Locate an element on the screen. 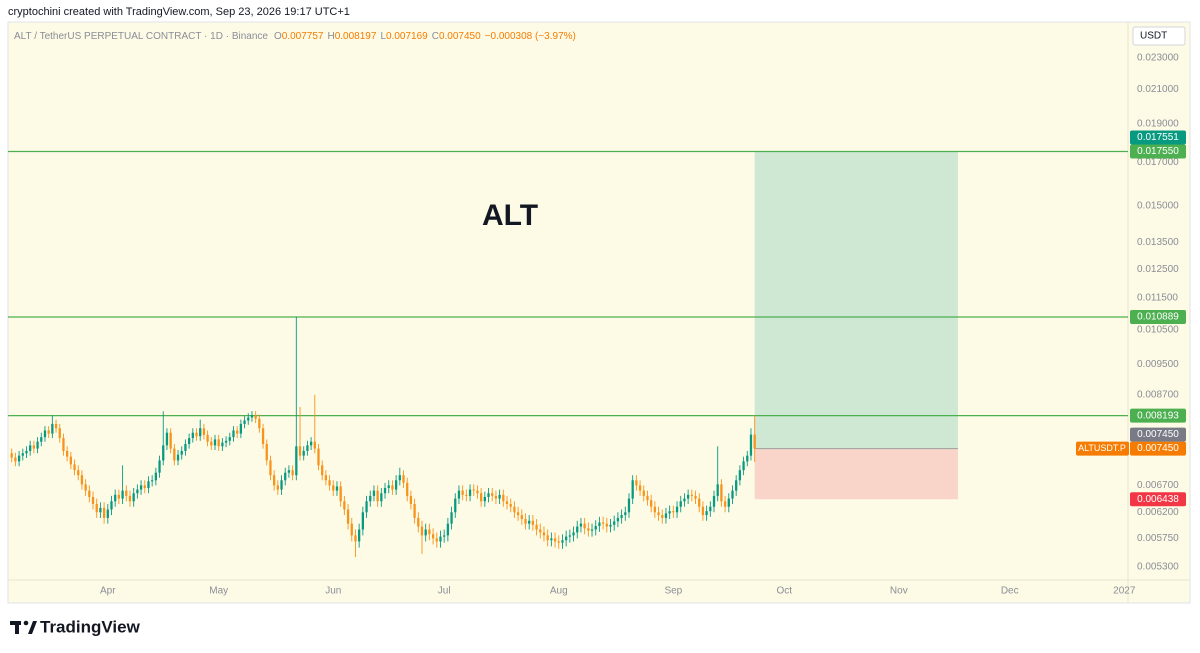 The image size is (1200, 653). price-tag-box is located at coordinates (1102, 448).